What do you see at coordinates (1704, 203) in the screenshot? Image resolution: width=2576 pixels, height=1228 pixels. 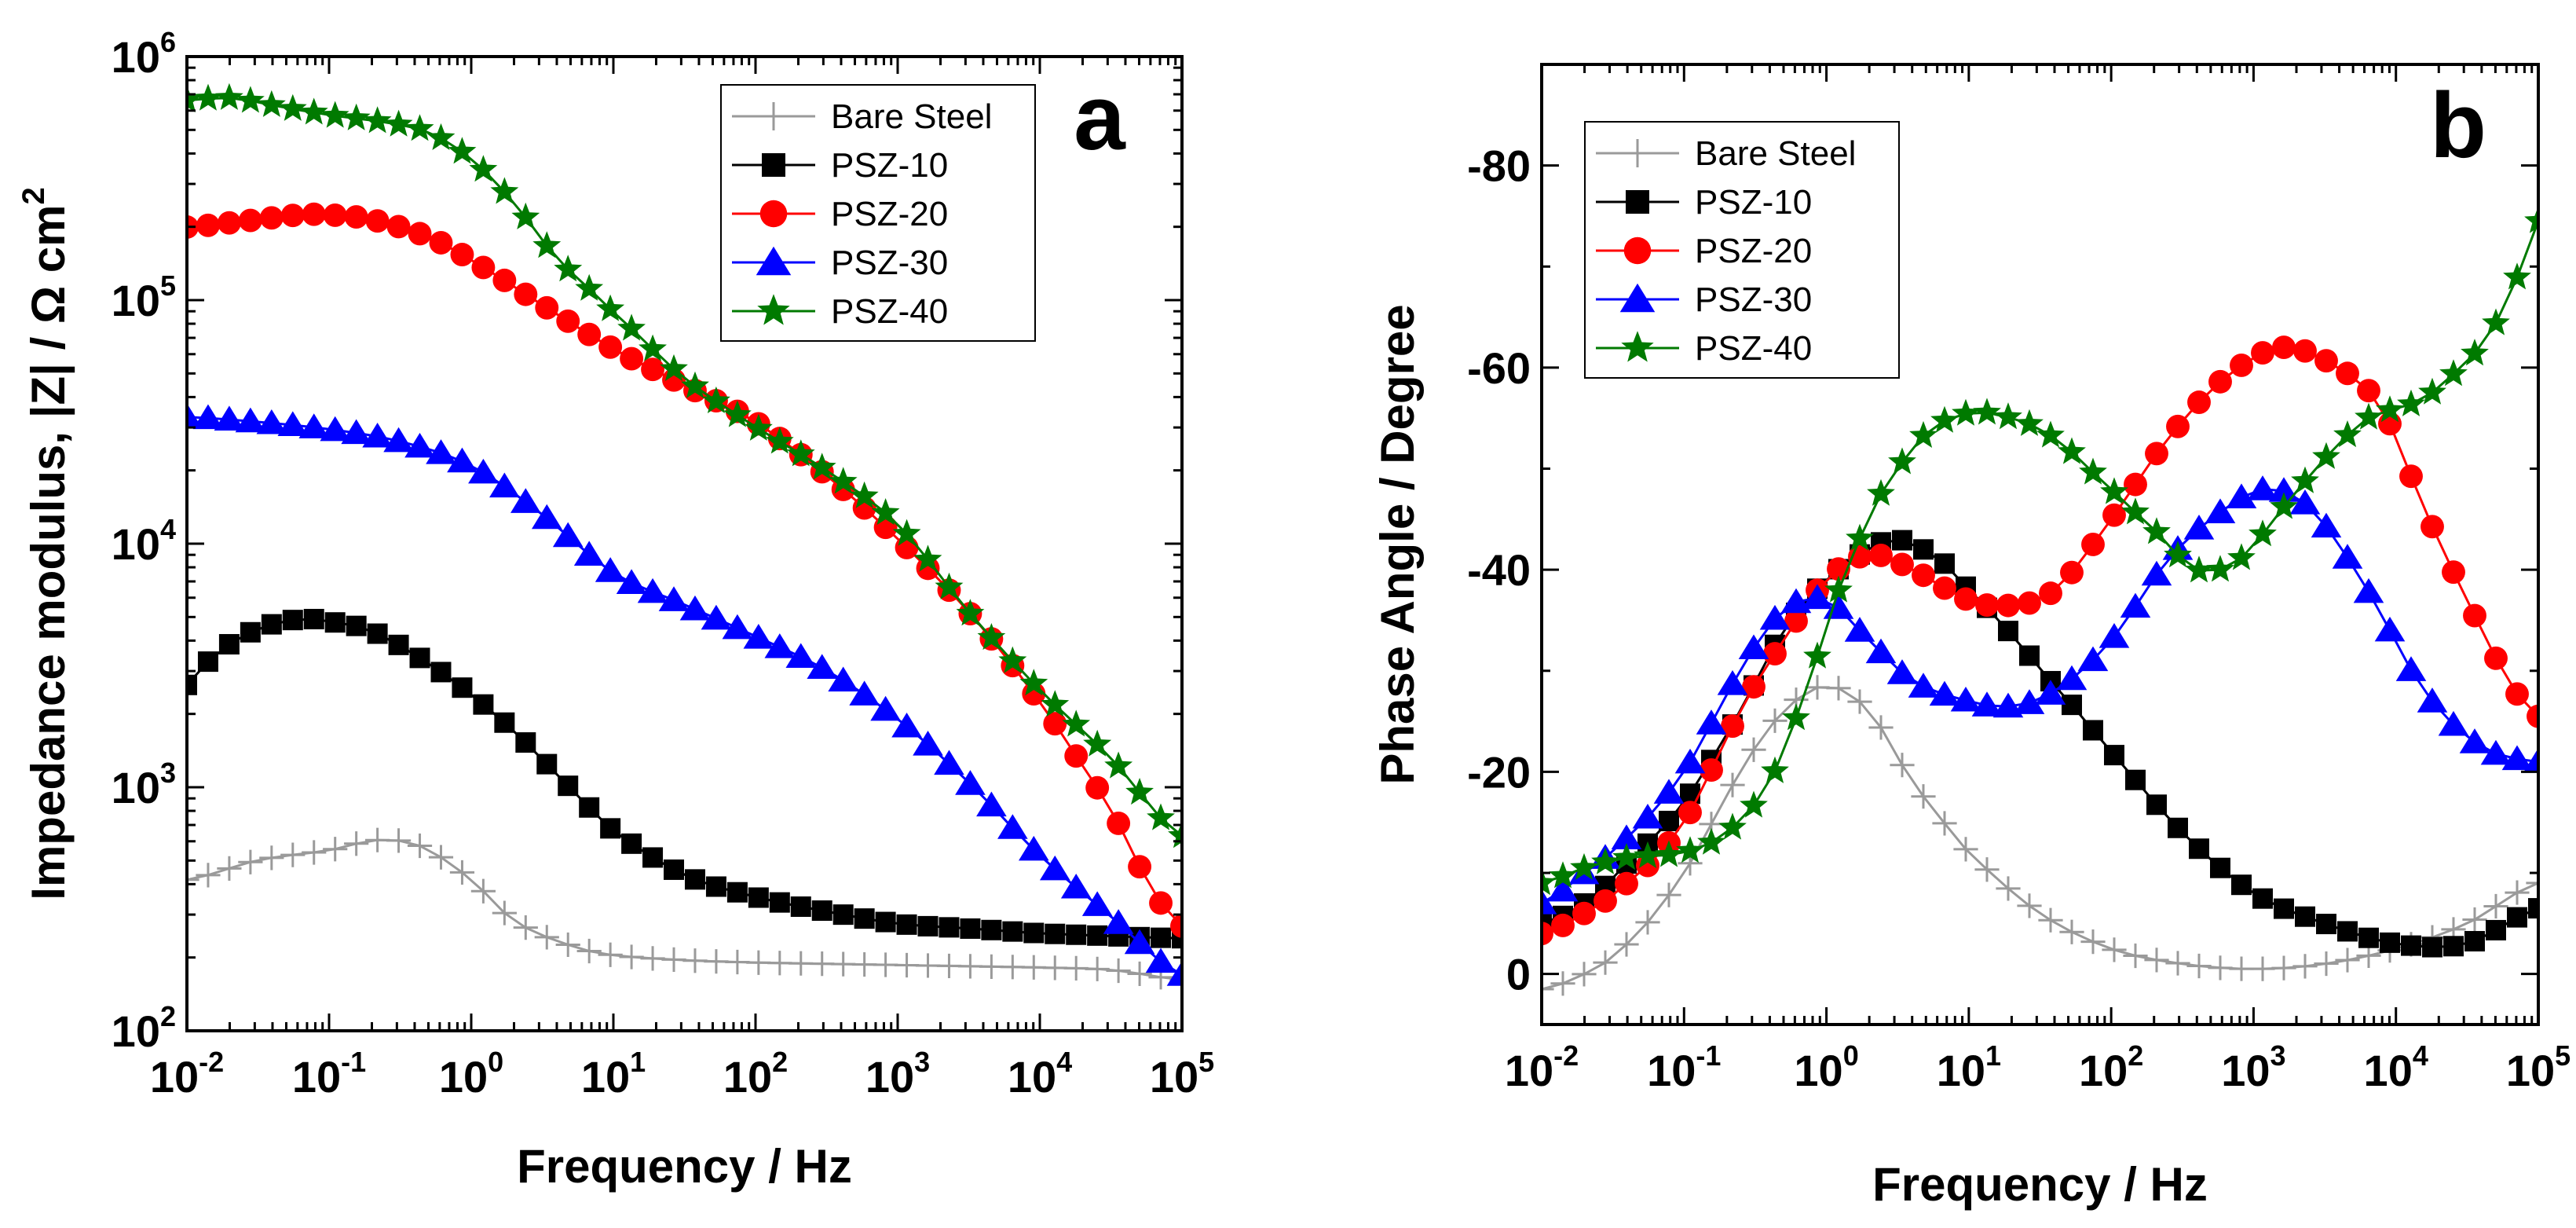 I see `legend-entry: PSZ-10` at bounding box center [1704, 203].